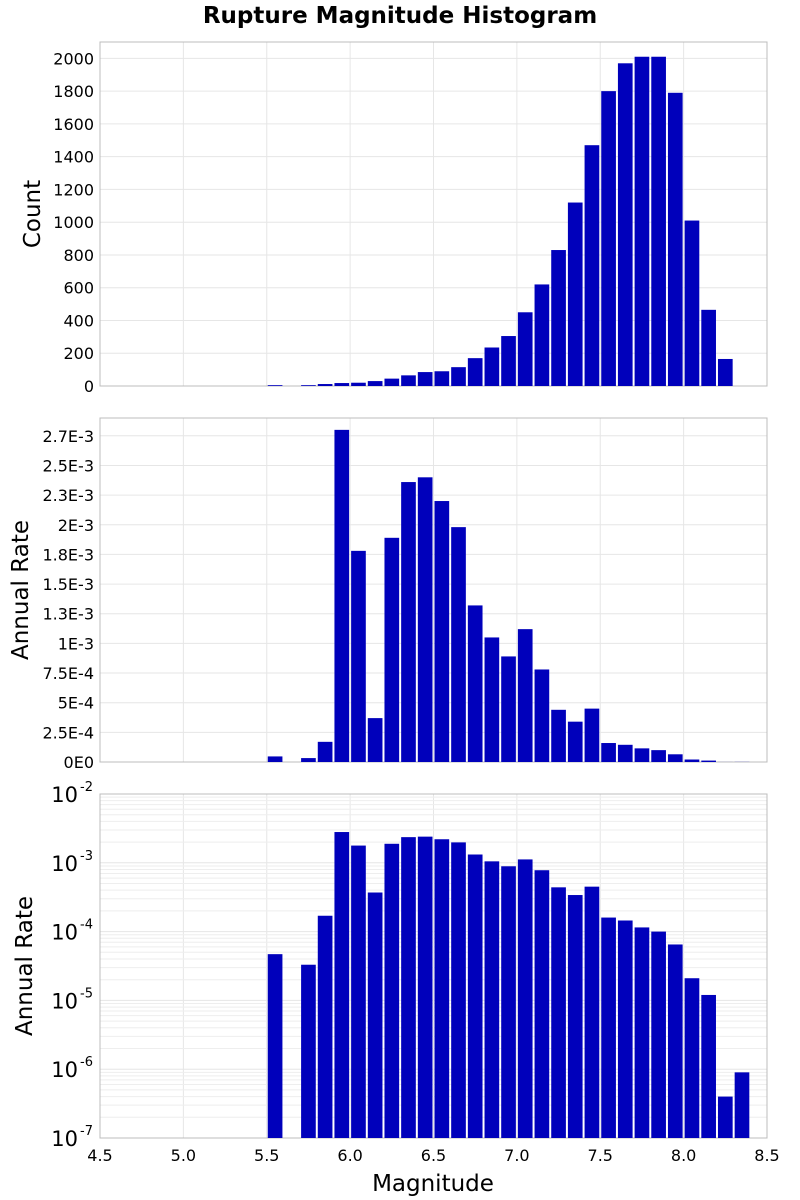 Image resolution: width=800 pixels, height=1200 pixels. I want to click on y-tick-label: 1.8E-3, so click(68, 554).